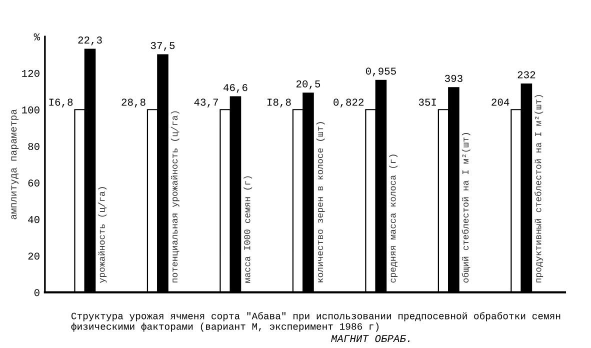 This screenshot has width=591, height=348. What do you see at coordinates (248, 229) in the screenshot?
I see `x-tick-label: масса I000 семян (г)` at bounding box center [248, 229].